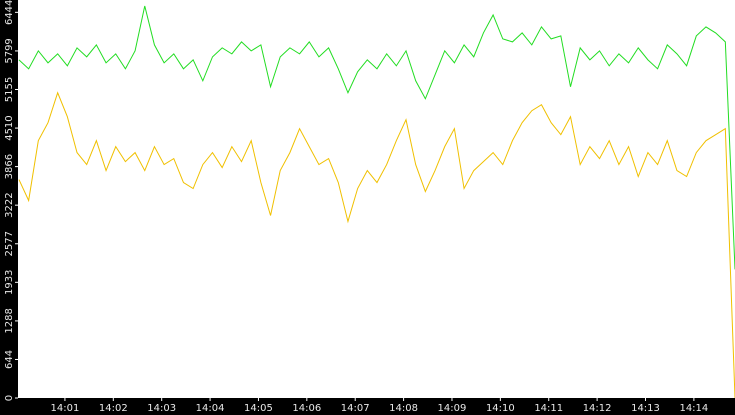  Describe the element at coordinates (355, 408) in the screenshot. I see `x-tick-label: 14:07` at that location.